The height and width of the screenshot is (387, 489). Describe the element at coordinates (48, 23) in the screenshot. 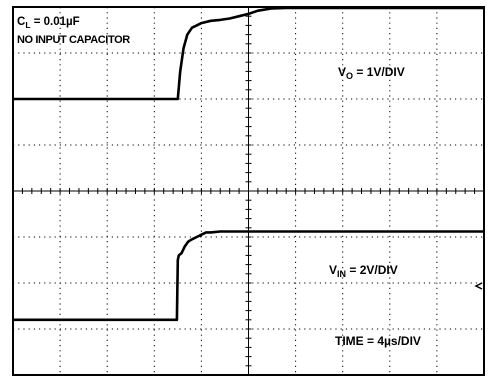

I see `cl-label: CL = 0.01µF` at that location.